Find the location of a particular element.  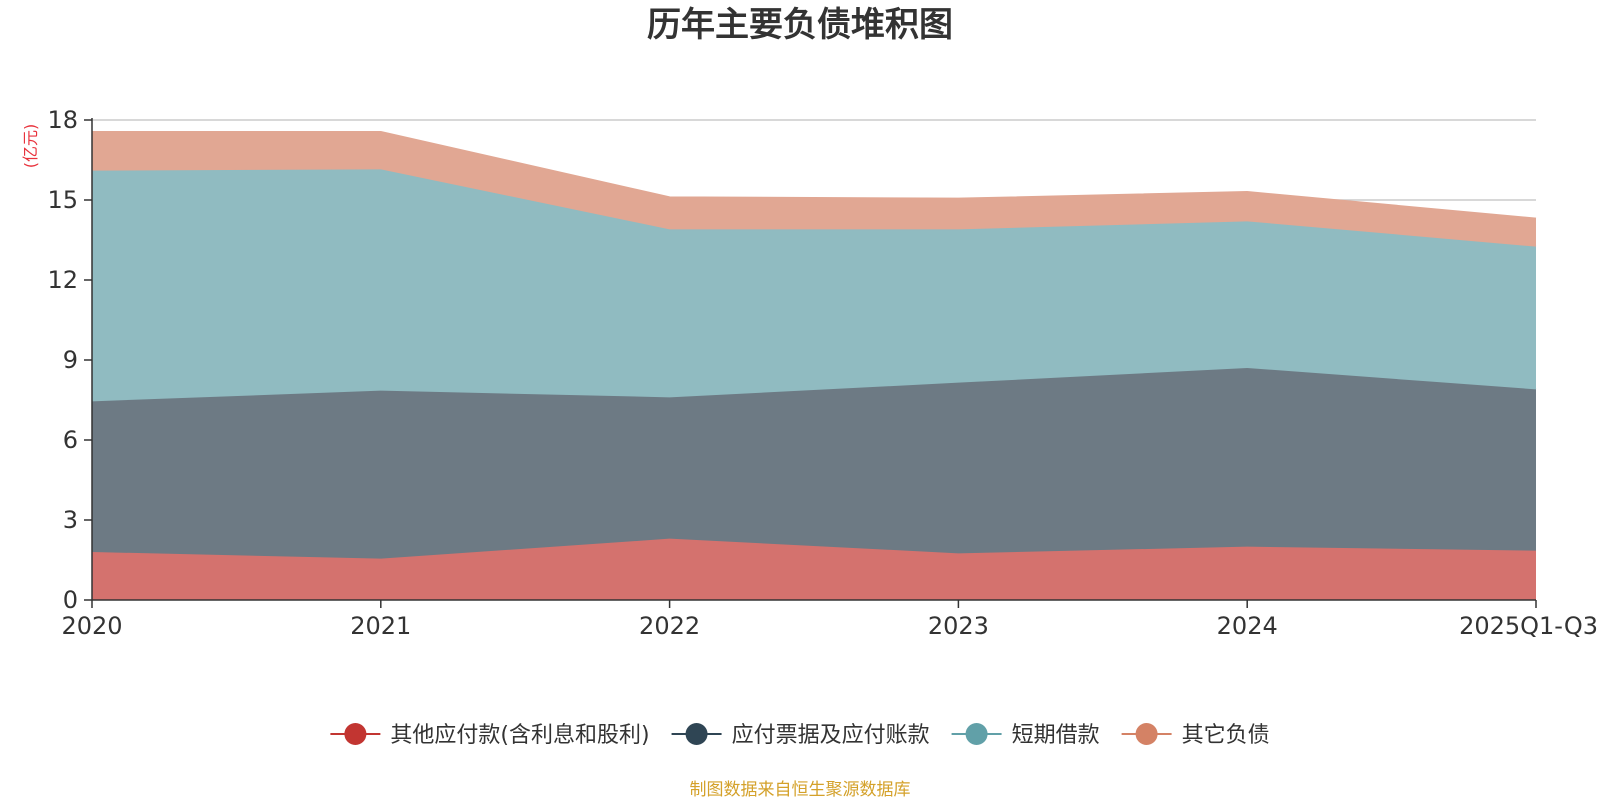

x-tick-label-2020: 2020 is located at coordinates (91, 626).